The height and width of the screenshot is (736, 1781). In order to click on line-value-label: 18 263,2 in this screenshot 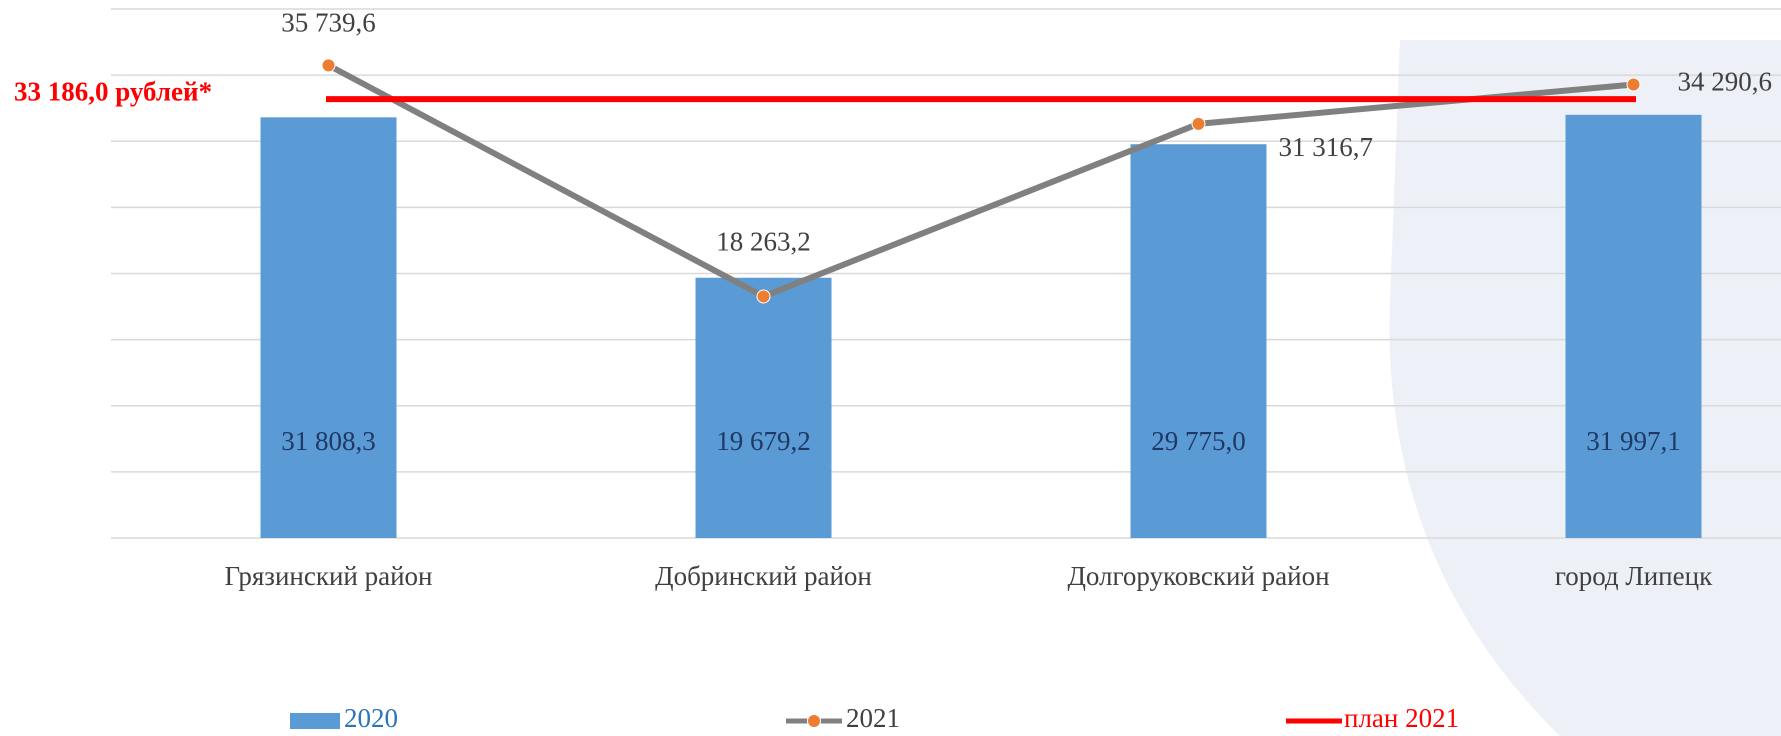, I will do `click(763, 242)`.